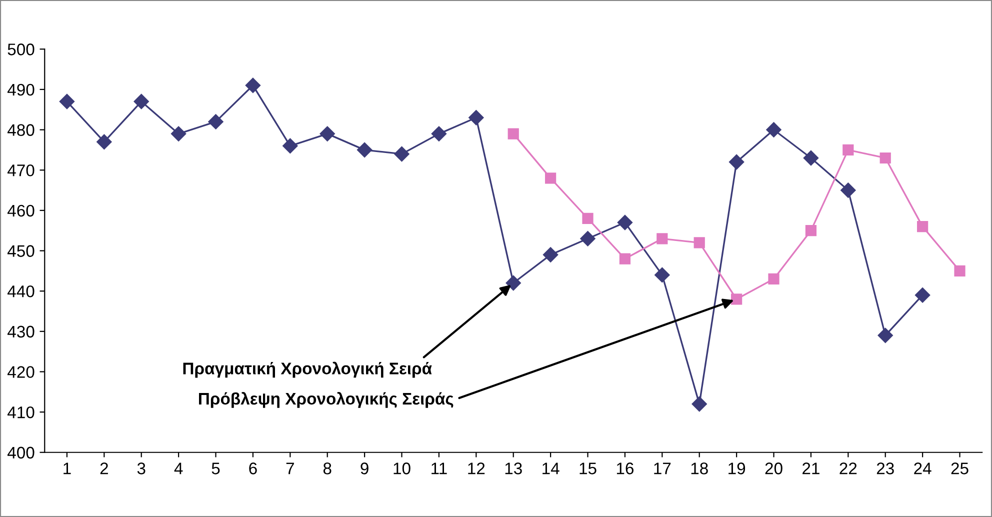 Image resolution: width=992 pixels, height=517 pixels. What do you see at coordinates (290, 468) in the screenshot?
I see `x-tick-label: 7` at bounding box center [290, 468].